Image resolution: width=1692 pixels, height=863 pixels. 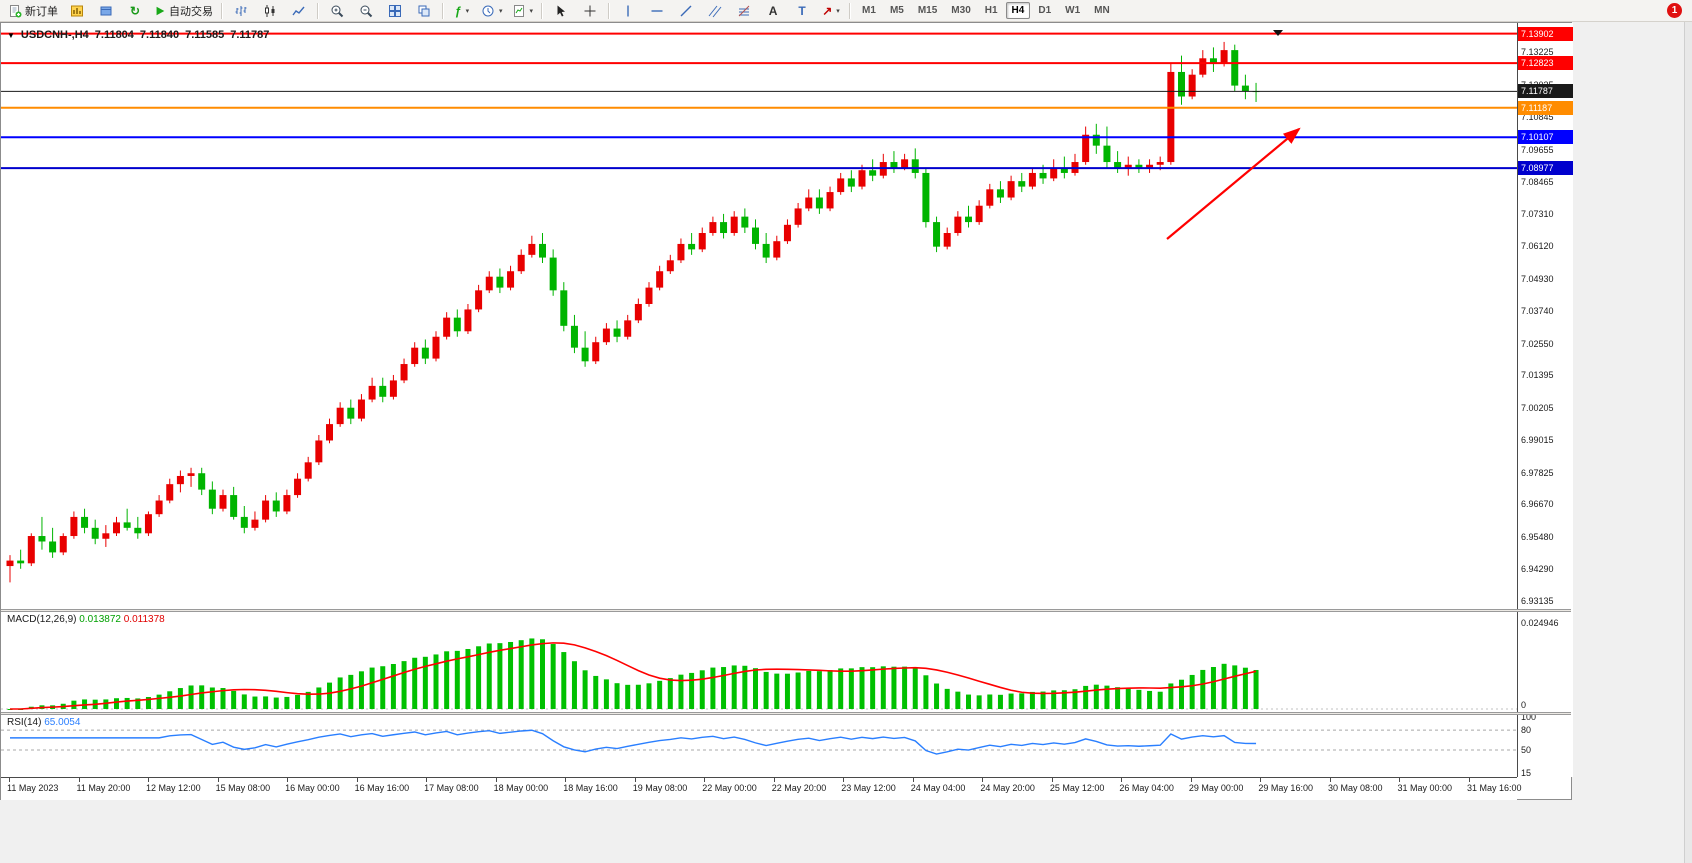 I want to click on channel-tool-button, so click(x=715, y=11).